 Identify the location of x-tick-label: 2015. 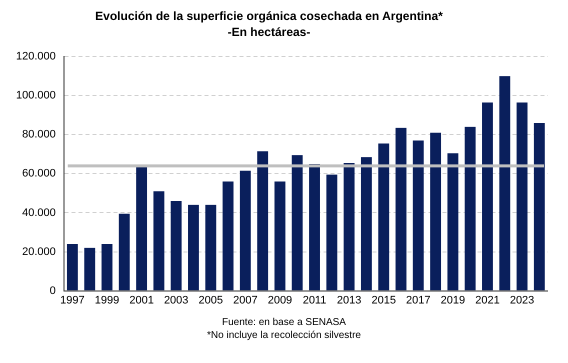
(383, 300).